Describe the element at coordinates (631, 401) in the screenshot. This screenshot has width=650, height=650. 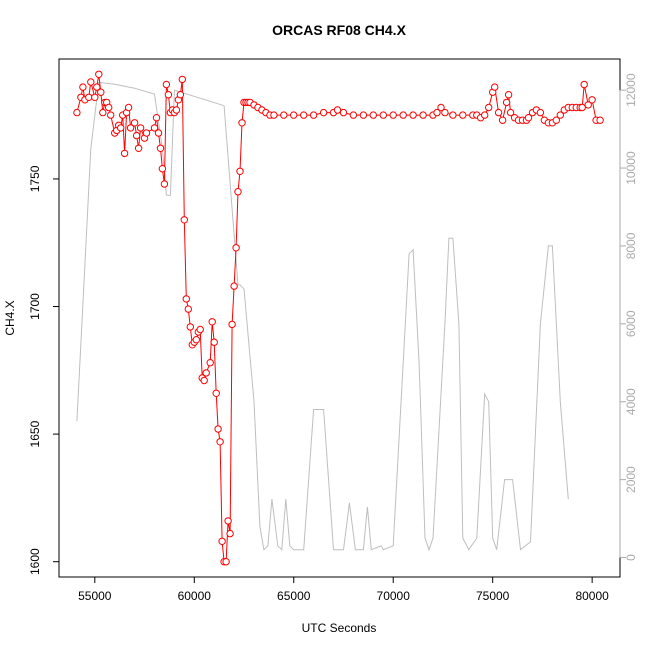
I see `right-tick-label: 4000` at that location.